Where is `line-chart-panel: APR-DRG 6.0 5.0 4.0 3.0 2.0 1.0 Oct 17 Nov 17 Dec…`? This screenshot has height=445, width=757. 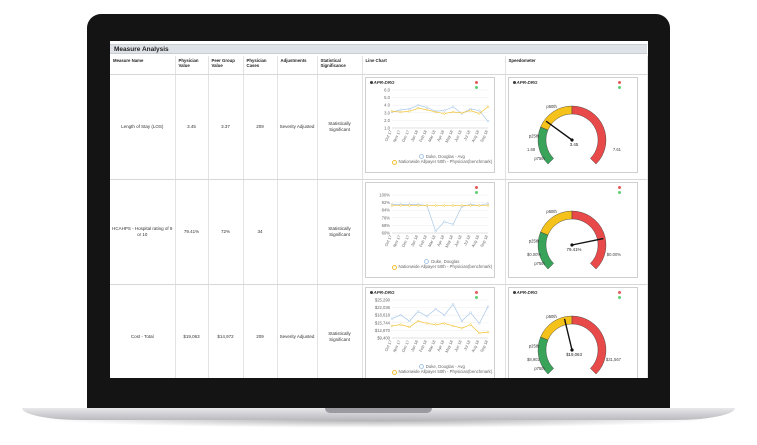 line-chart-panel: APR-DRG 6.0 5.0 4.0 3.0 2.0 1.0 Oct 17 Nov 17 Dec… is located at coordinates (429, 125).